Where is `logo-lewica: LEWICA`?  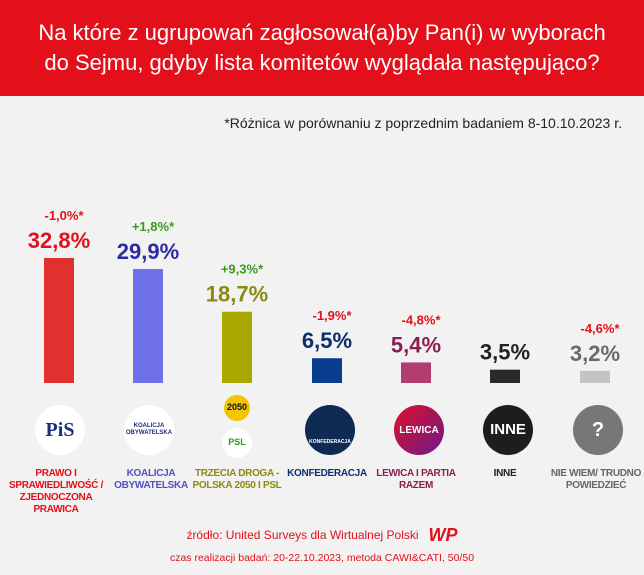 logo-lewica: LEWICA is located at coordinates (419, 430).